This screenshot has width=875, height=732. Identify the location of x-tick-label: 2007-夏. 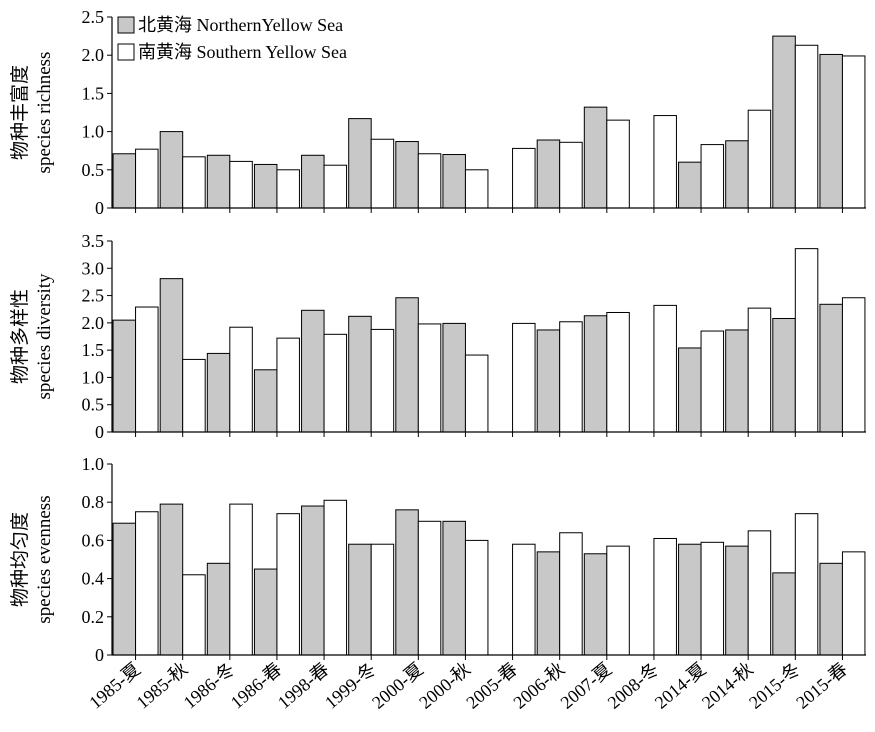
(586, 686).